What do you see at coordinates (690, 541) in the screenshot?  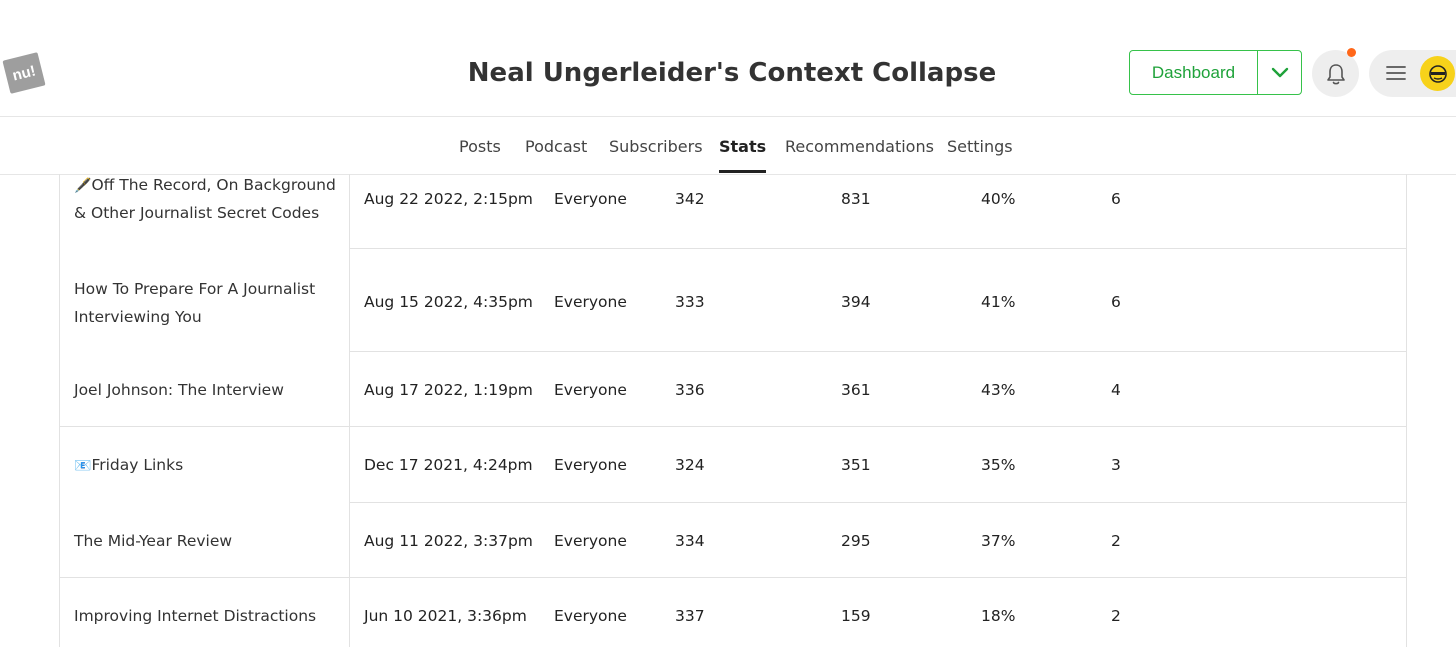 I see `post-sent: 334` at bounding box center [690, 541].